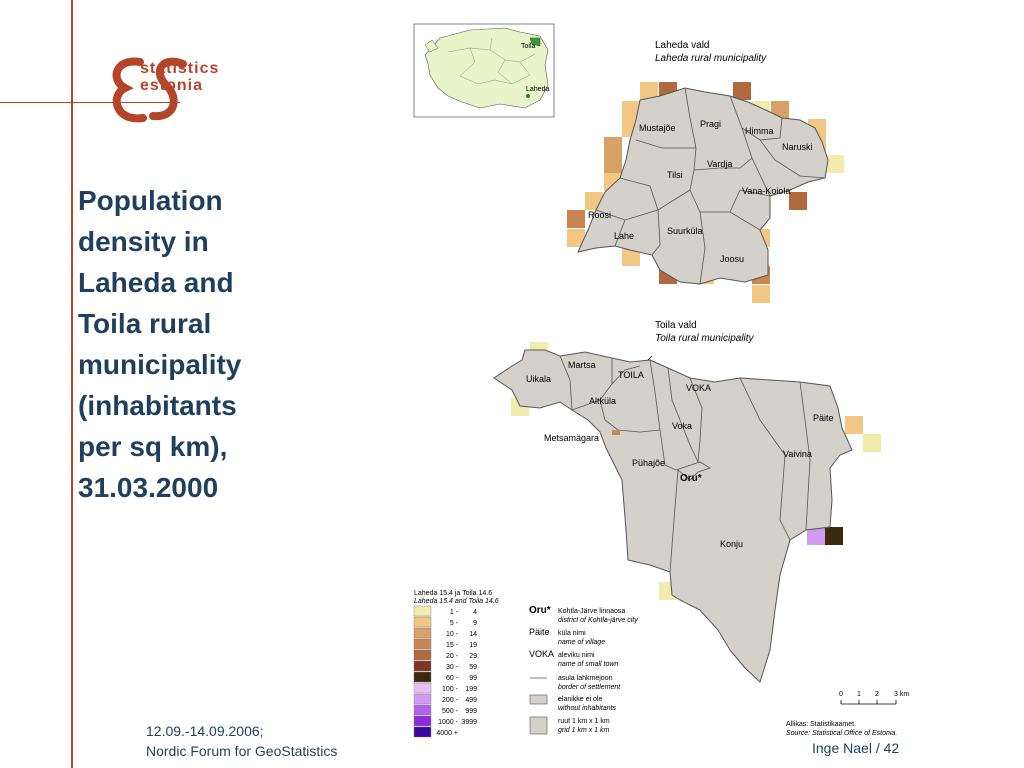  Describe the element at coordinates (901, 694) in the screenshot. I see `scale-tick-3: 3 km` at that location.